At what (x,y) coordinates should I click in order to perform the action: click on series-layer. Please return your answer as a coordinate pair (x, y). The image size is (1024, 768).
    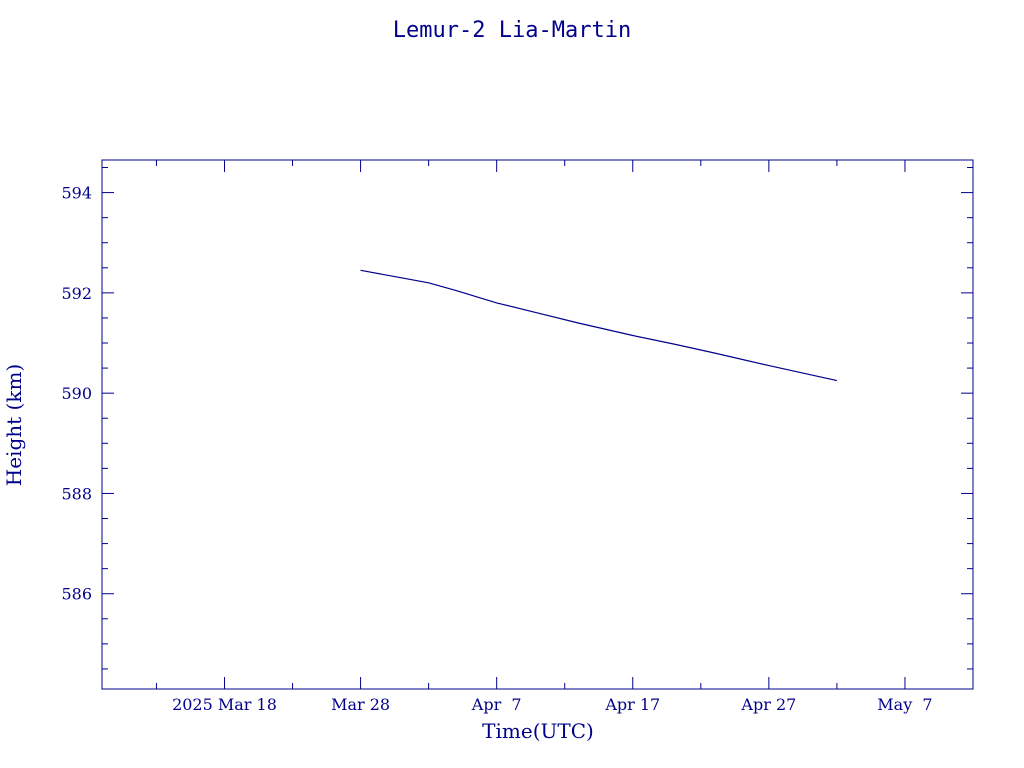
    Looking at the image, I should click on (599, 325).